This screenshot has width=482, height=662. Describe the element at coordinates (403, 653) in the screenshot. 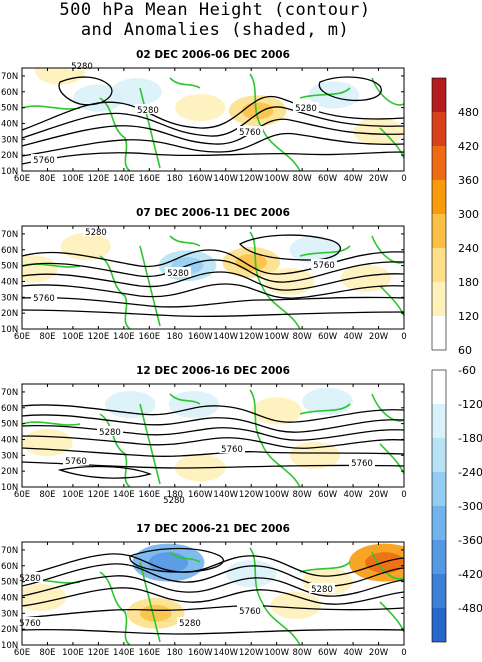

I see `x-tick-label: 0` at that location.